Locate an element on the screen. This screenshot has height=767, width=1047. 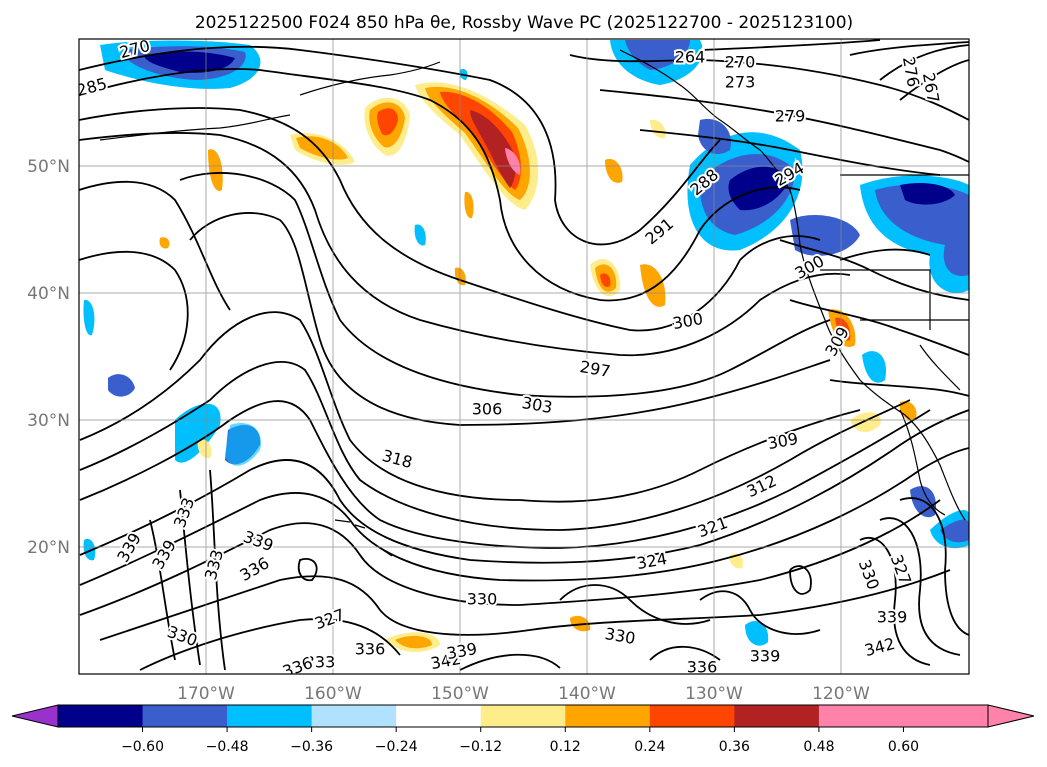
contour-label: 333 is located at coordinates (320, 662).